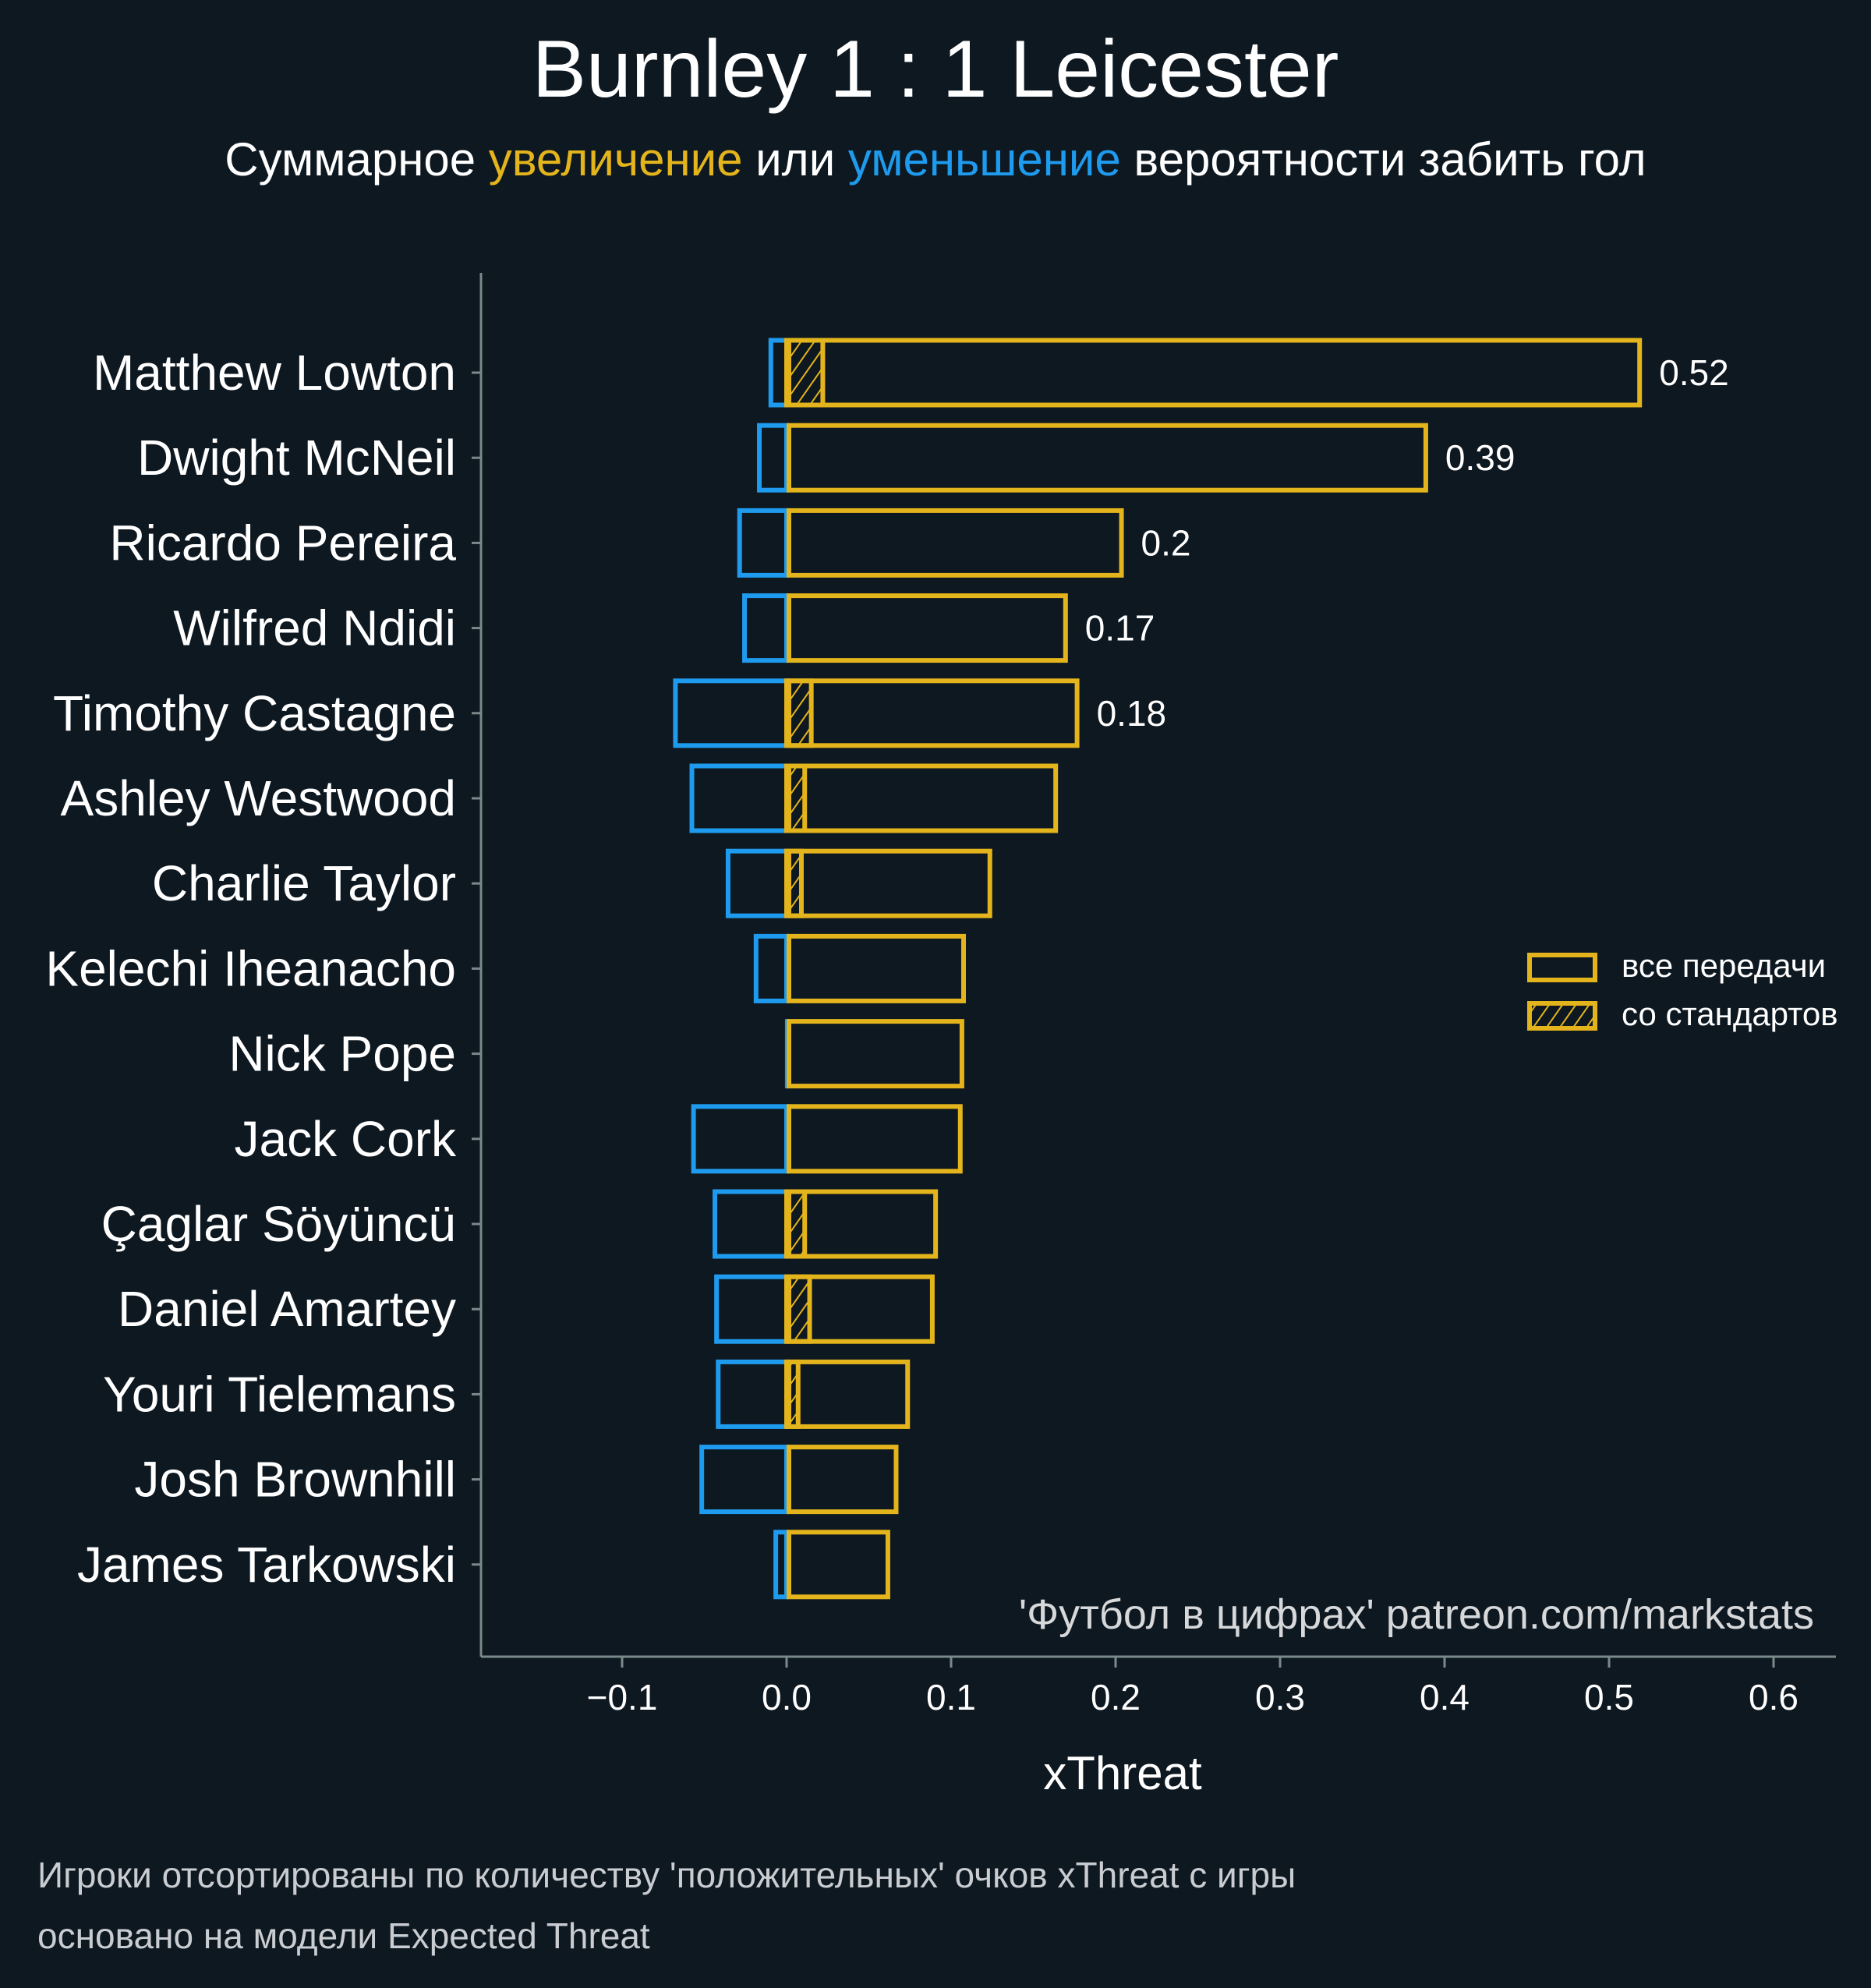  Describe the element at coordinates (1132, 713) in the screenshot. I see `data-label: 0.18` at that location.